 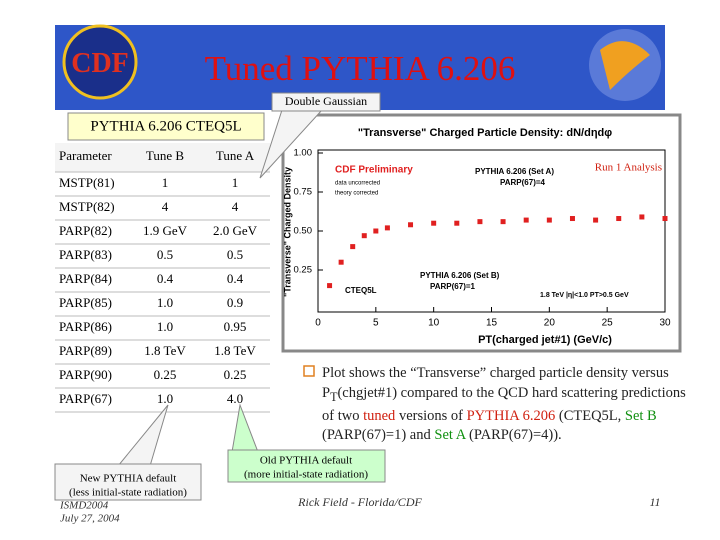 I want to click on table-header-bg, so click(x=162, y=157).